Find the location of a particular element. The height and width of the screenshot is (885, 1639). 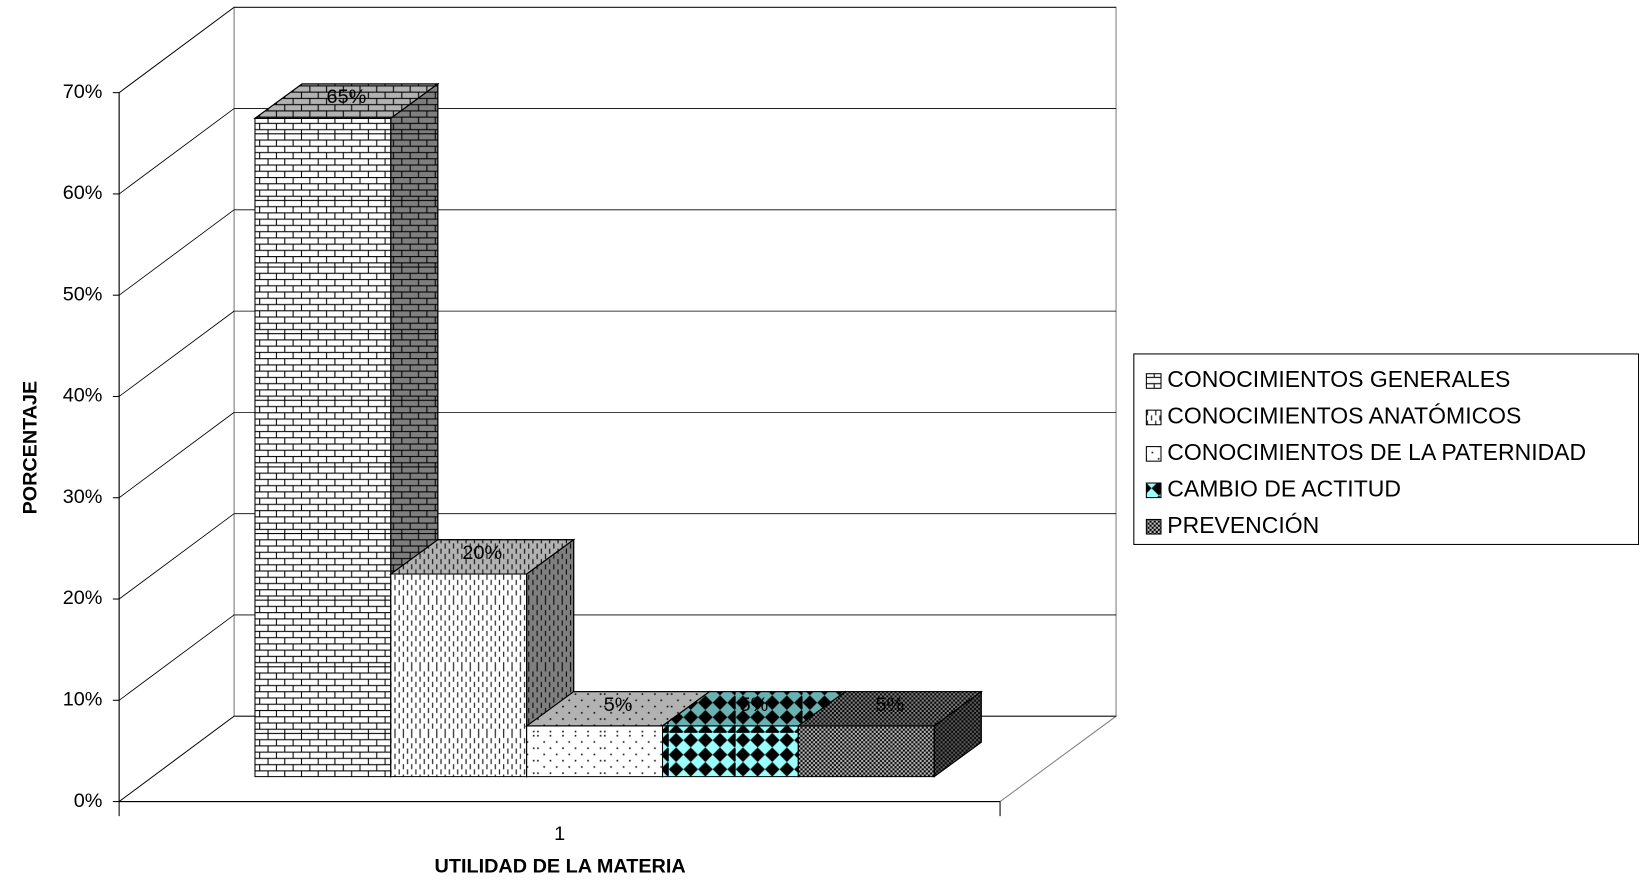

y-tick-label: 0% is located at coordinates (88, 801).